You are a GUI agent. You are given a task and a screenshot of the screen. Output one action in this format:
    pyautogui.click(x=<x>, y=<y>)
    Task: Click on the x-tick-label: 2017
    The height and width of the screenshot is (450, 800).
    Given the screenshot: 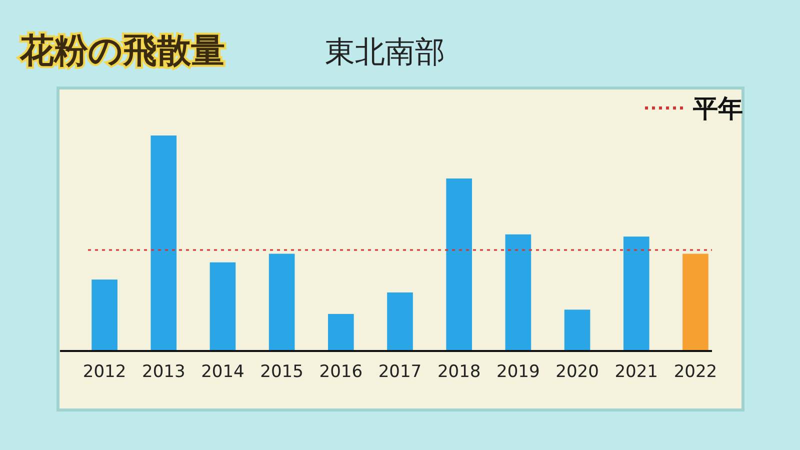 What is the action you would take?
    pyautogui.click(x=400, y=372)
    